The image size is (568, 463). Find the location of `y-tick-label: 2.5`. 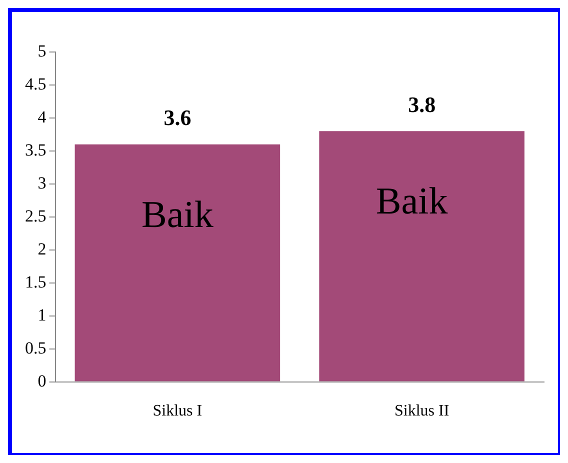

y-tick-label: 2.5 is located at coordinates (35, 216).